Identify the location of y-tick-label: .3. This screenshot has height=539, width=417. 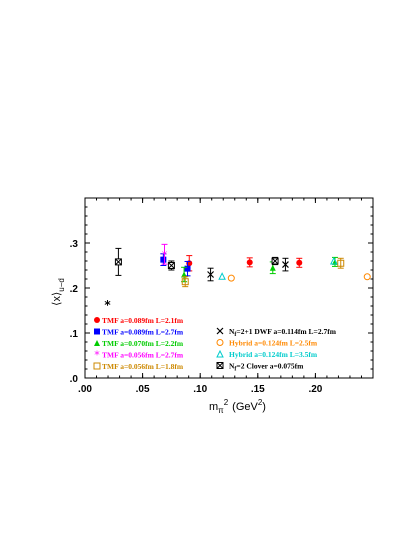
(74, 244).